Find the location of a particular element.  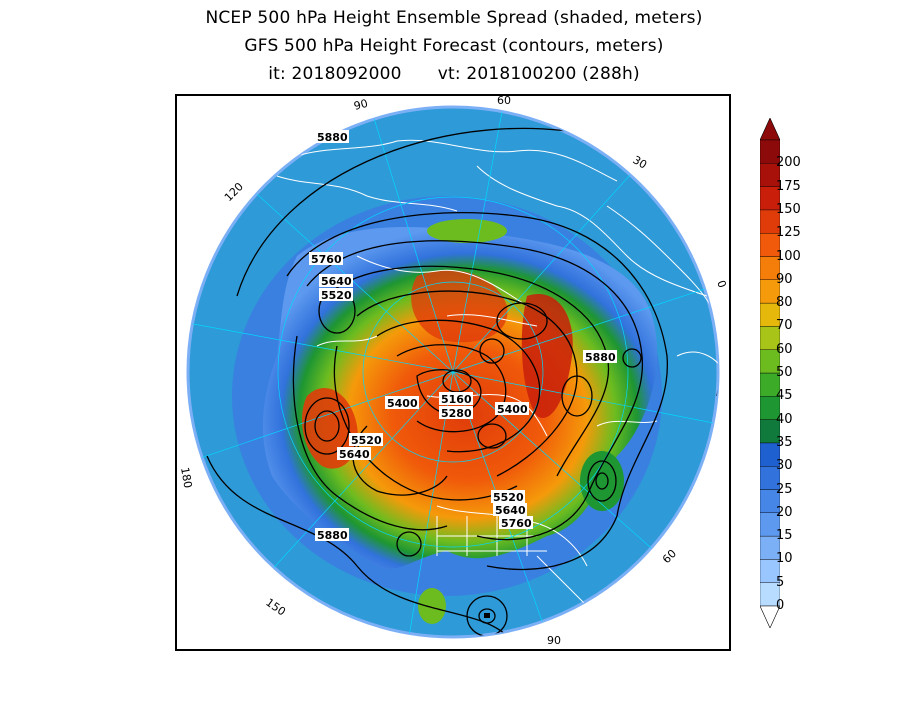

colorbar-tick-label: 70 is located at coordinates (784, 326).